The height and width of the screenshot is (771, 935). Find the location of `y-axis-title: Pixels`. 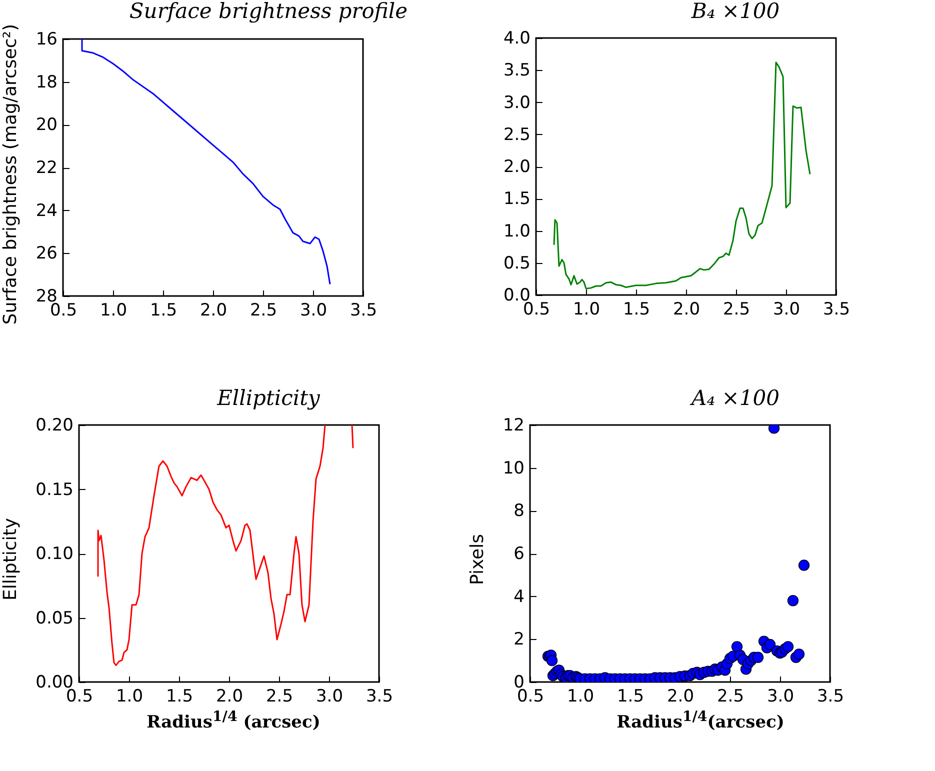

y-axis-title: Pixels is located at coordinates (478, 560).